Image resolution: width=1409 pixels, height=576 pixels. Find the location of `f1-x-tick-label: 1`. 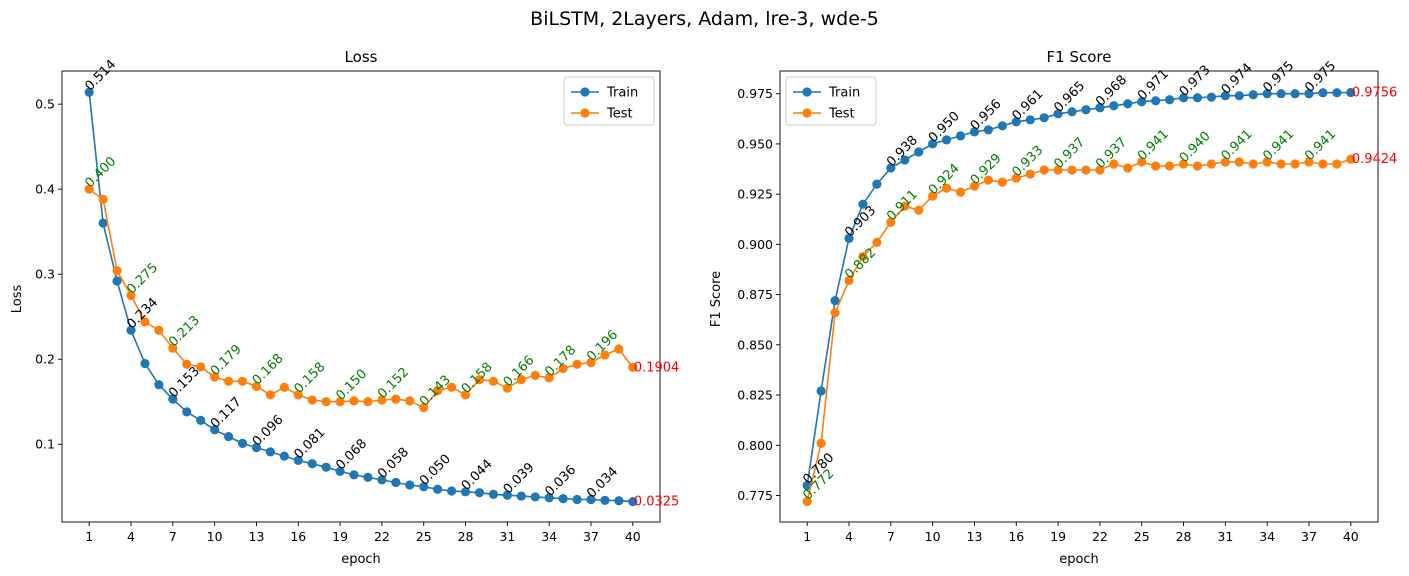

f1-x-tick-label: 1 is located at coordinates (807, 536).